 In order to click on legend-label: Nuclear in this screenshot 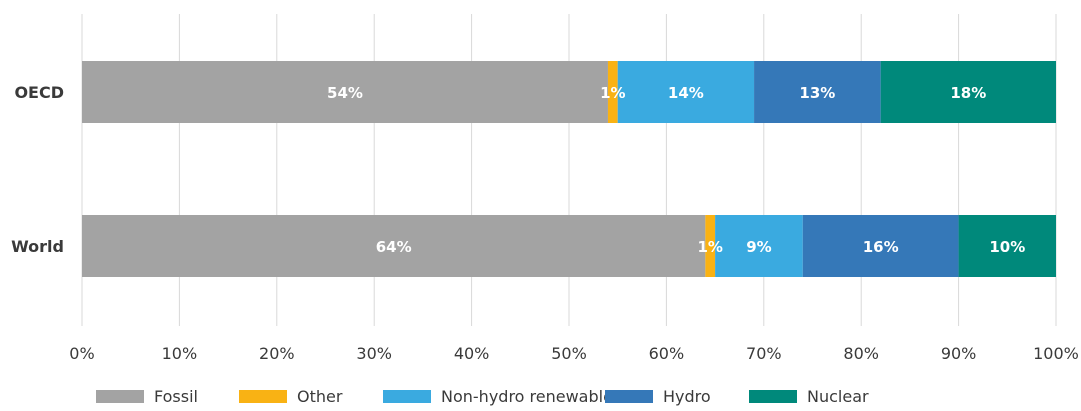, I will do `click(838, 396)`.